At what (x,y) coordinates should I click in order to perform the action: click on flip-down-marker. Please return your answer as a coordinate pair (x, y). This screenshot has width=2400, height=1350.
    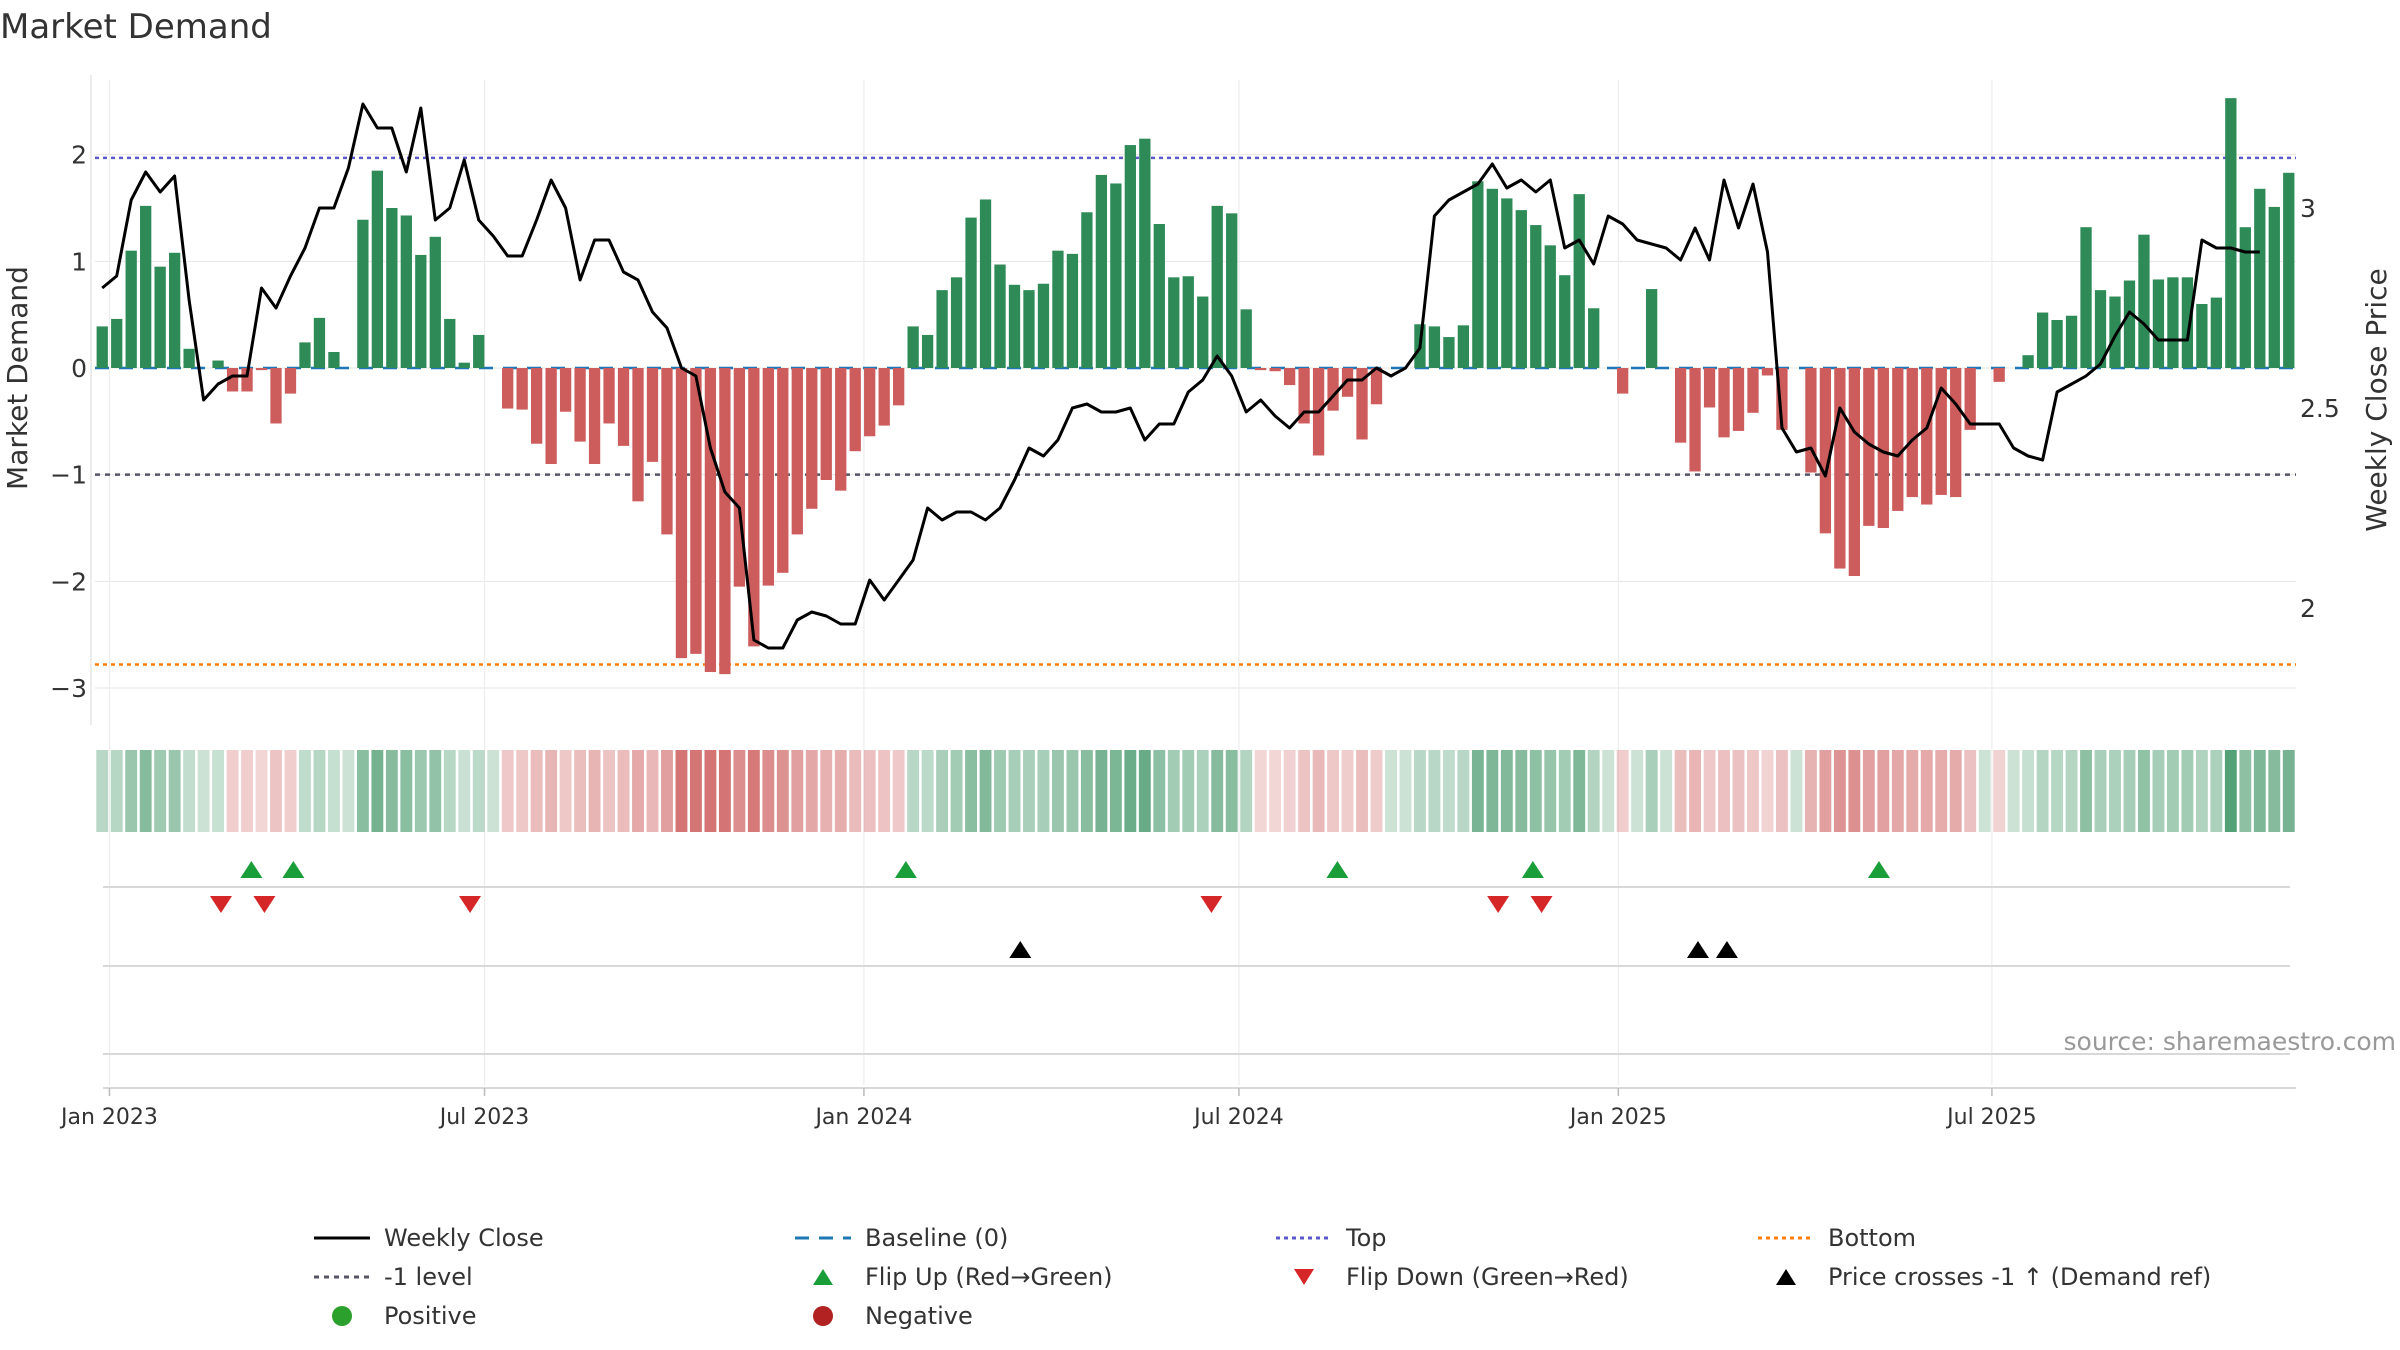
    Looking at the image, I should click on (470, 904).